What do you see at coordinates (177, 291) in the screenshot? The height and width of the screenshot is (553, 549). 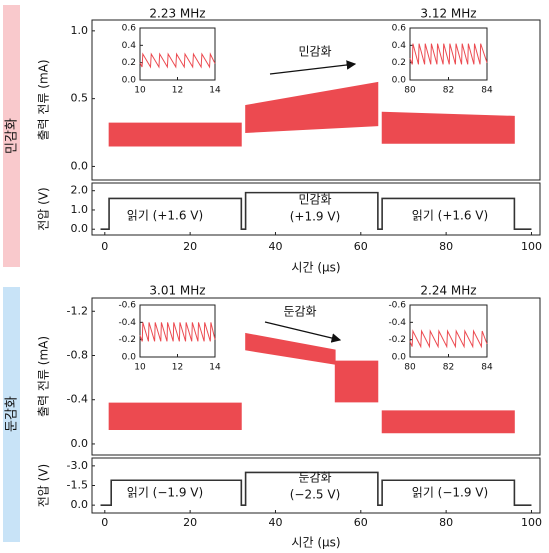 I see `inset-title: 3.01 MHz` at bounding box center [177, 291].